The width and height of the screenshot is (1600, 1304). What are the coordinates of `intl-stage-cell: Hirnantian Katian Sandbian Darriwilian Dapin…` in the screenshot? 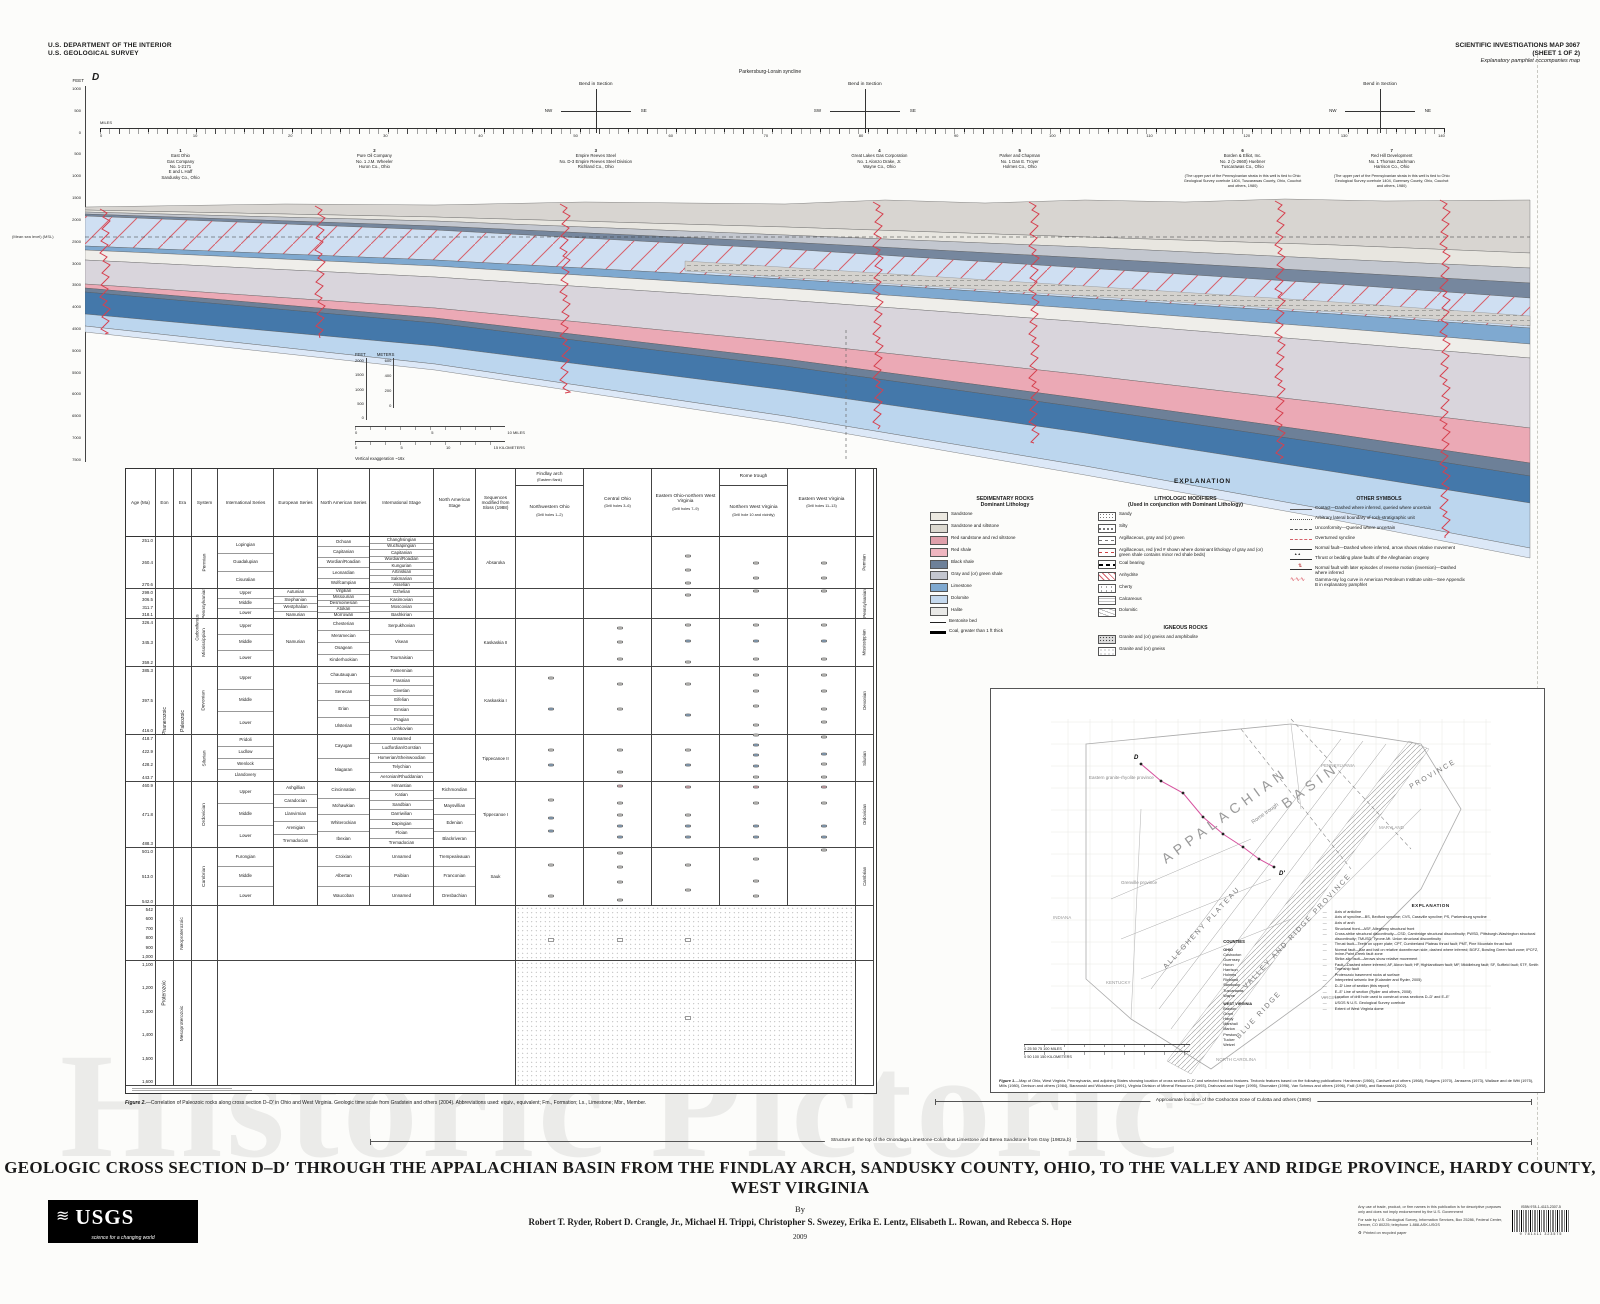 It's located at (402, 815).